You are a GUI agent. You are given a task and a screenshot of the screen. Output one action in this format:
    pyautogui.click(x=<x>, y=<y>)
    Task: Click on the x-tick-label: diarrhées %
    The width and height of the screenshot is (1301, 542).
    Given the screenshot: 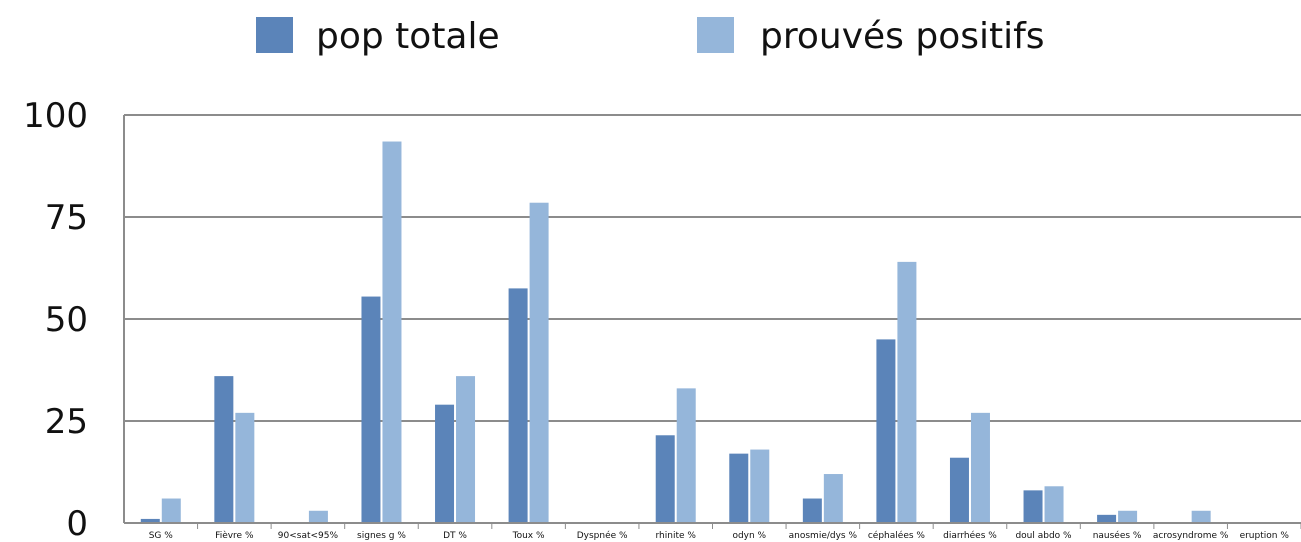 What is the action you would take?
    pyautogui.click(x=970, y=535)
    